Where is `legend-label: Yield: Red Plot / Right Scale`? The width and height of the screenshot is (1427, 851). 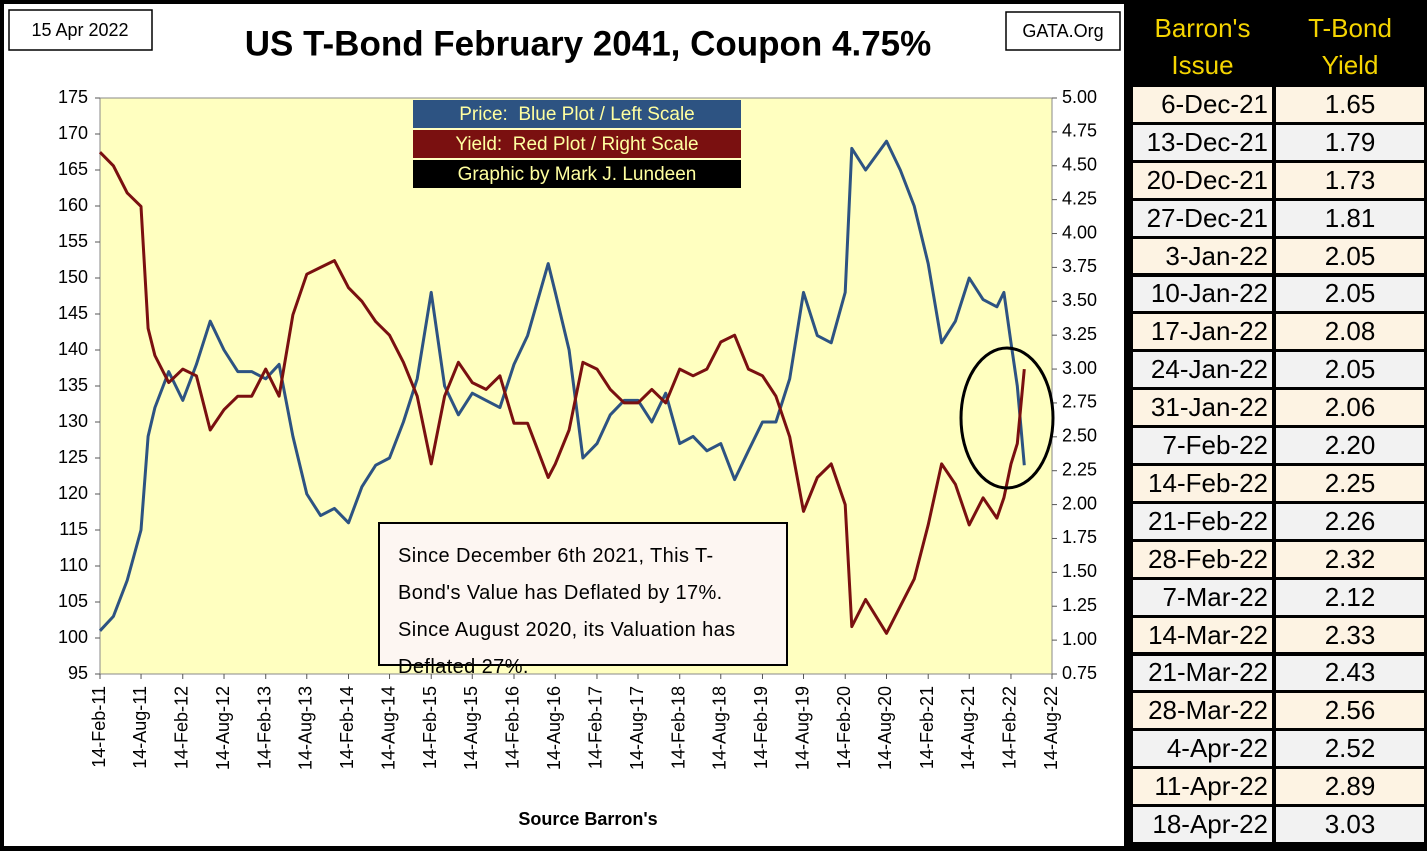 legend-label: Yield: Red Plot / Right Scale is located at coordinates (576, 144).